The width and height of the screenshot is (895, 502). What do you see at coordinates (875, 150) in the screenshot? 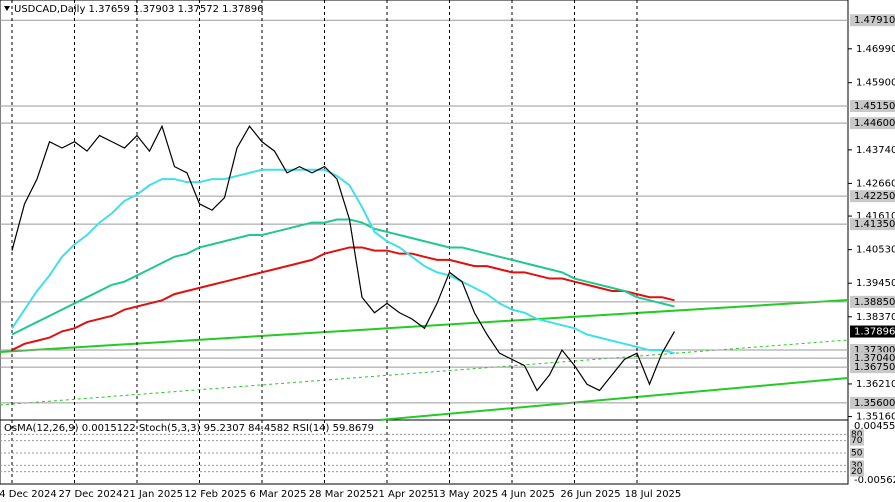
I see `y-tick-label: 1.43740` at bounding box center [875, 150].